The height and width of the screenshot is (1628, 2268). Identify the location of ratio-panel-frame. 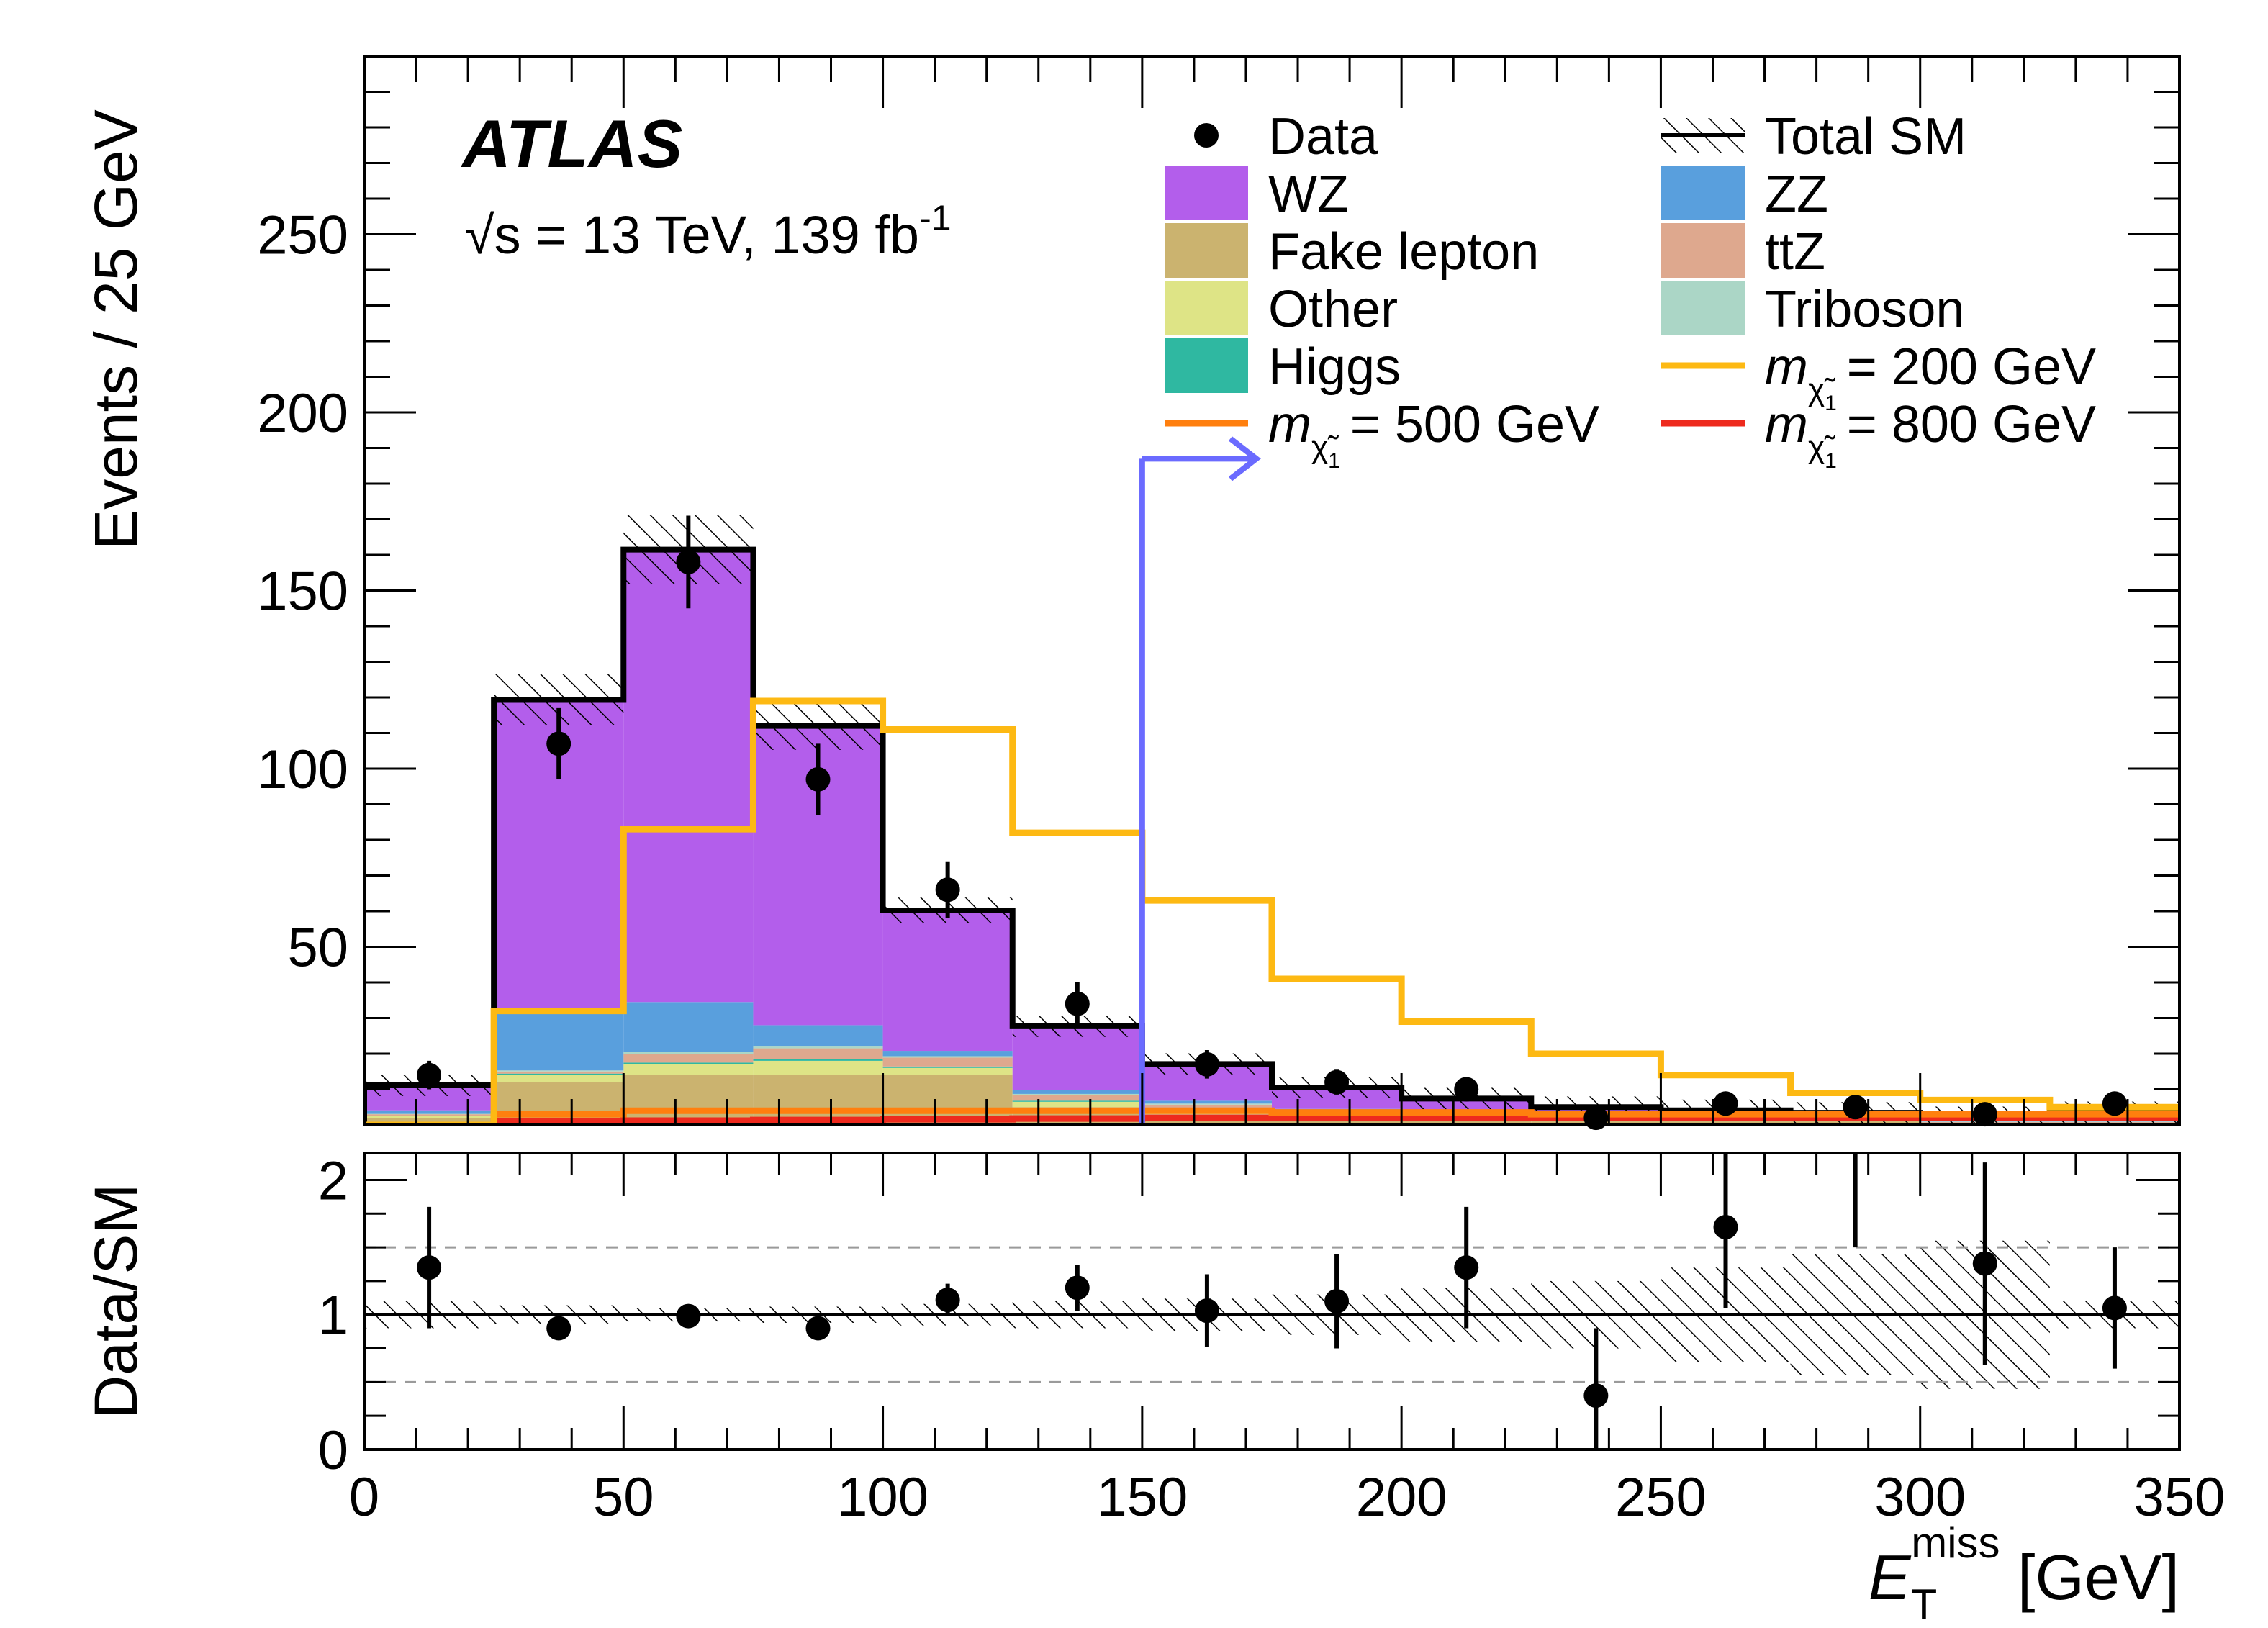
(1272, 1301).